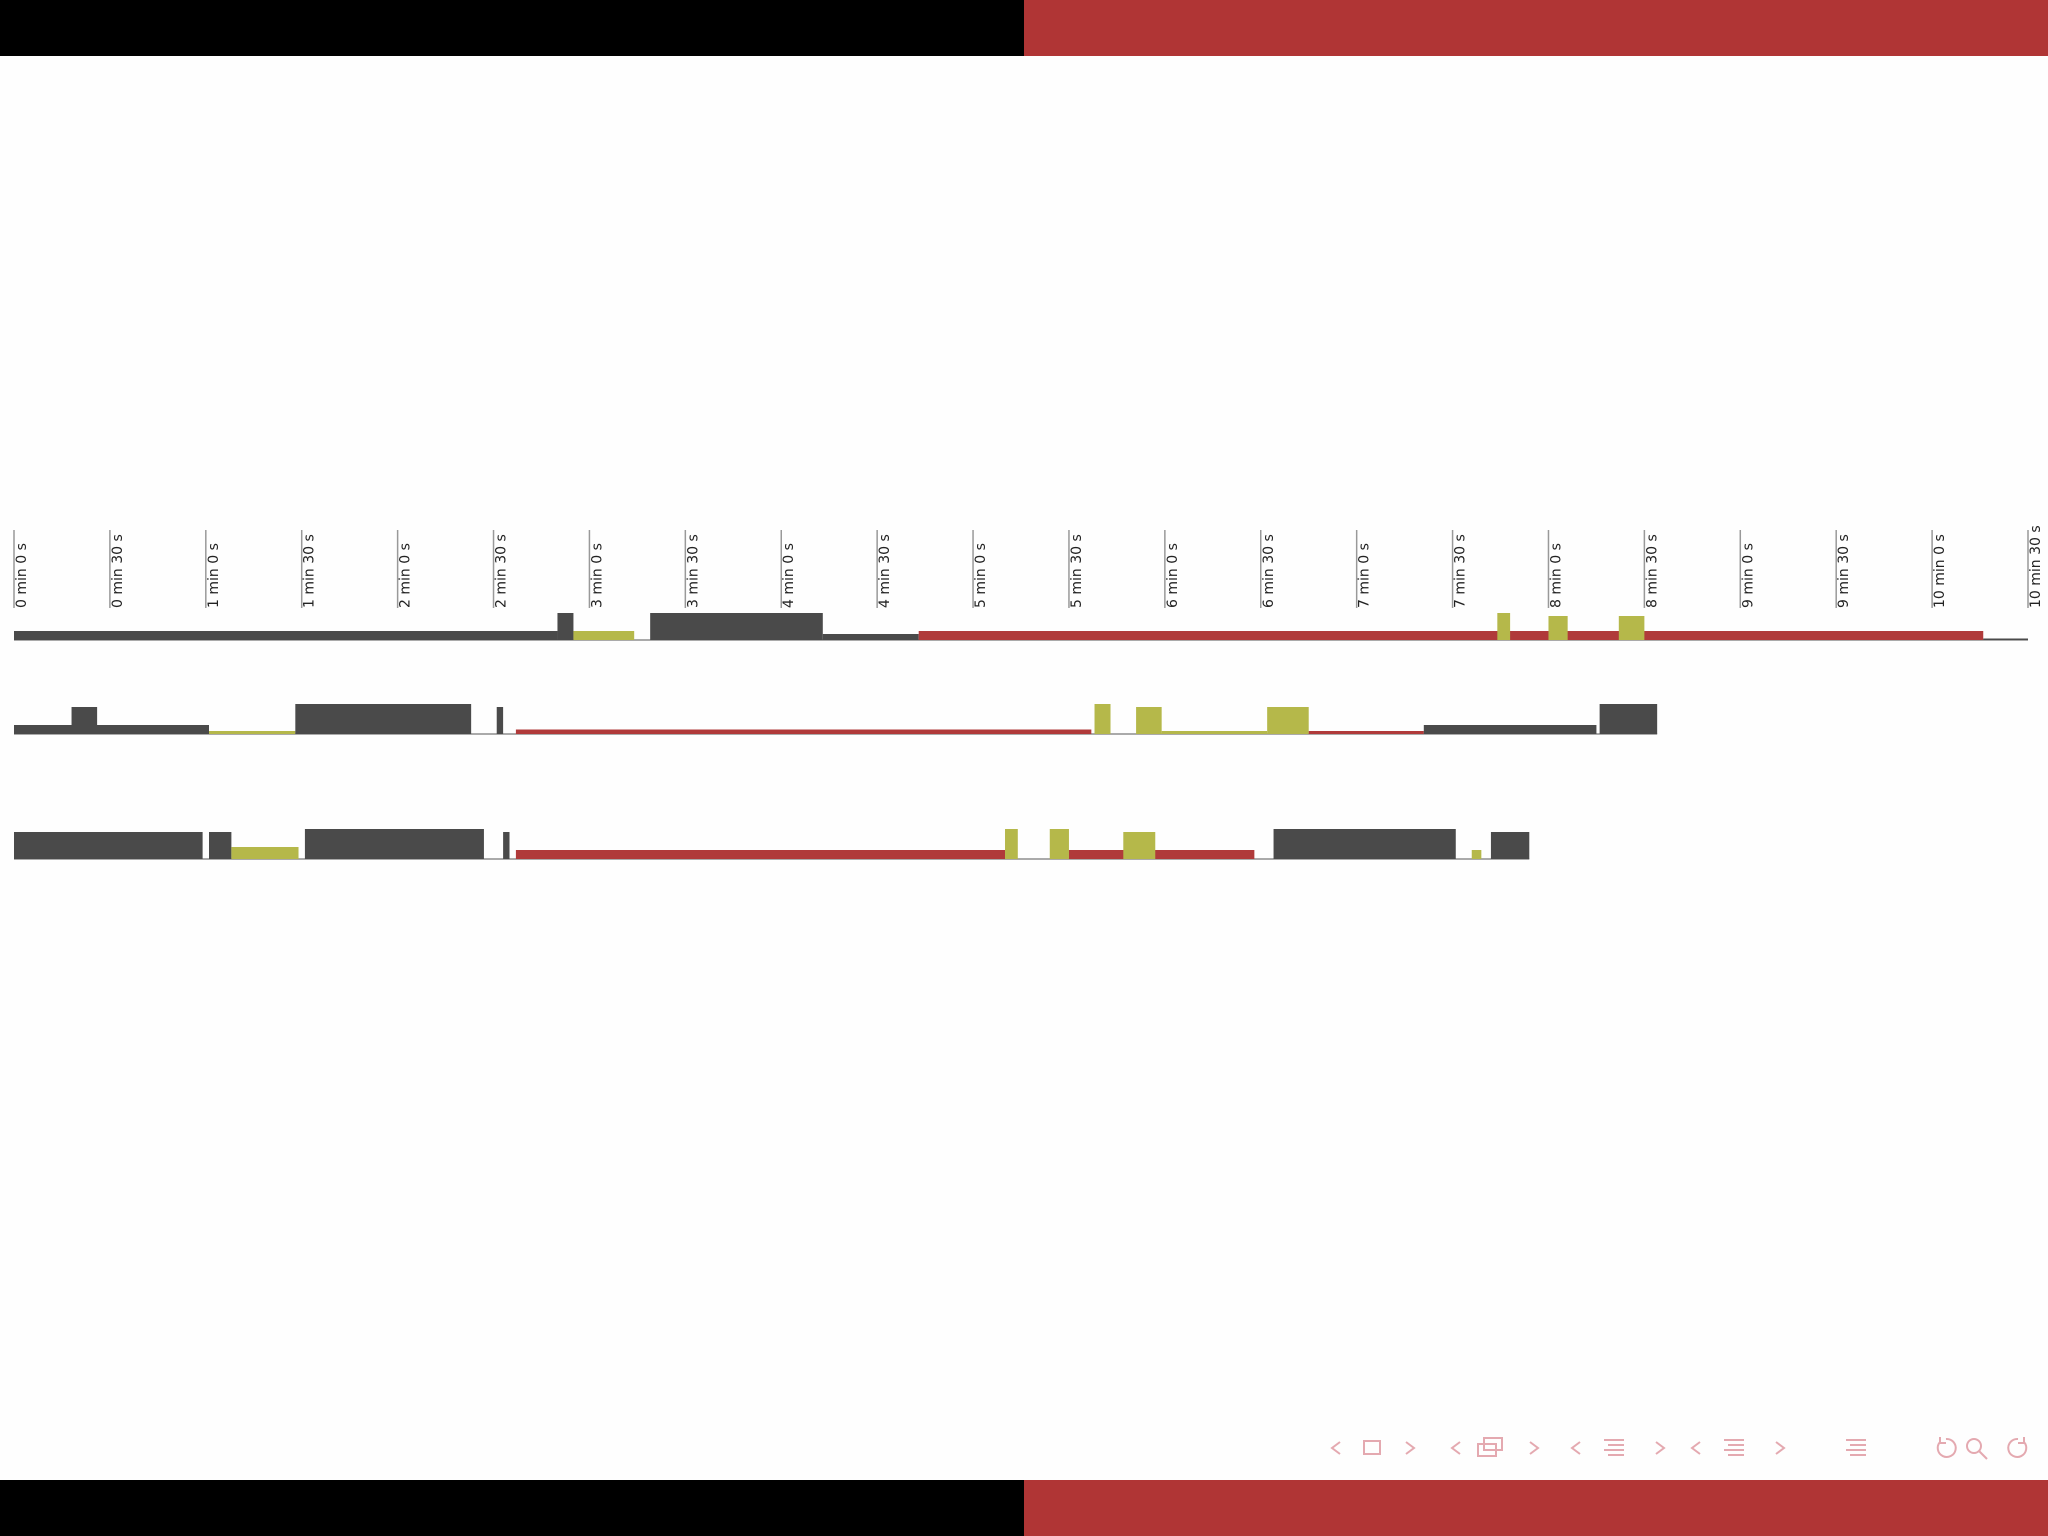 The image size is (2048, 1536). I want to click on nav-next-doc, so click(1780, 1448).